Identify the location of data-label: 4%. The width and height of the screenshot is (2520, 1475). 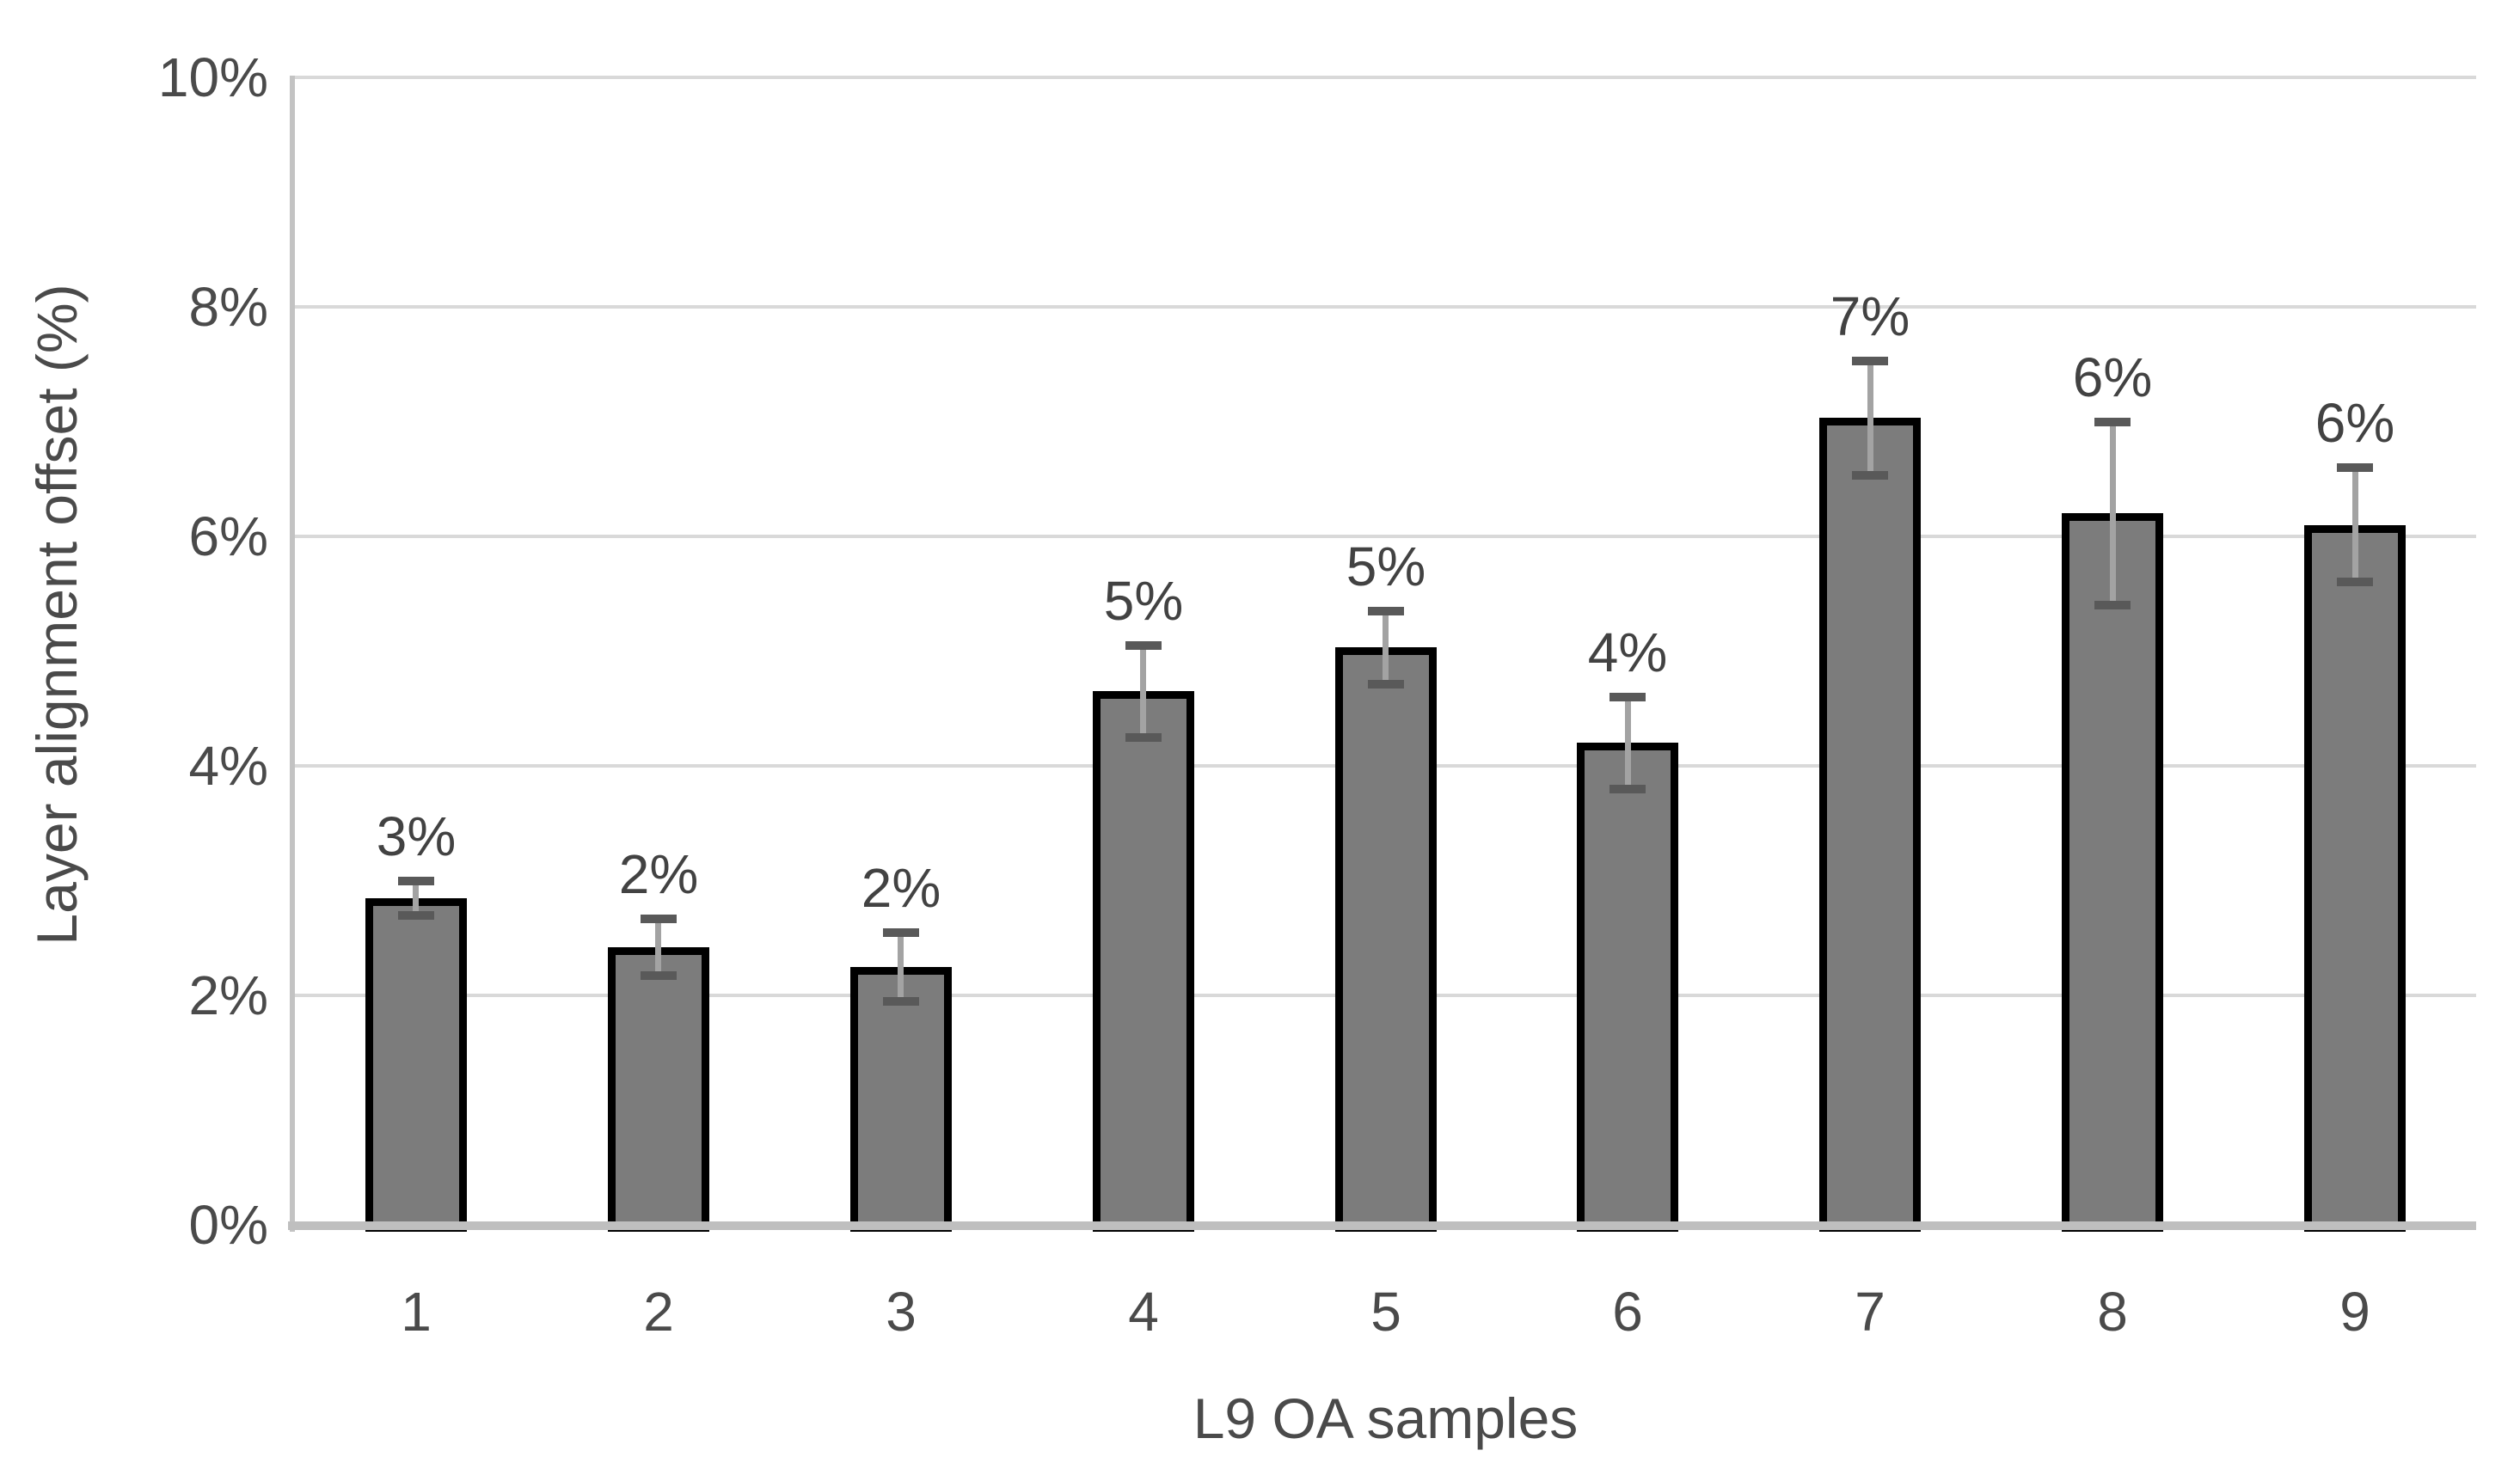
(1628, 652).